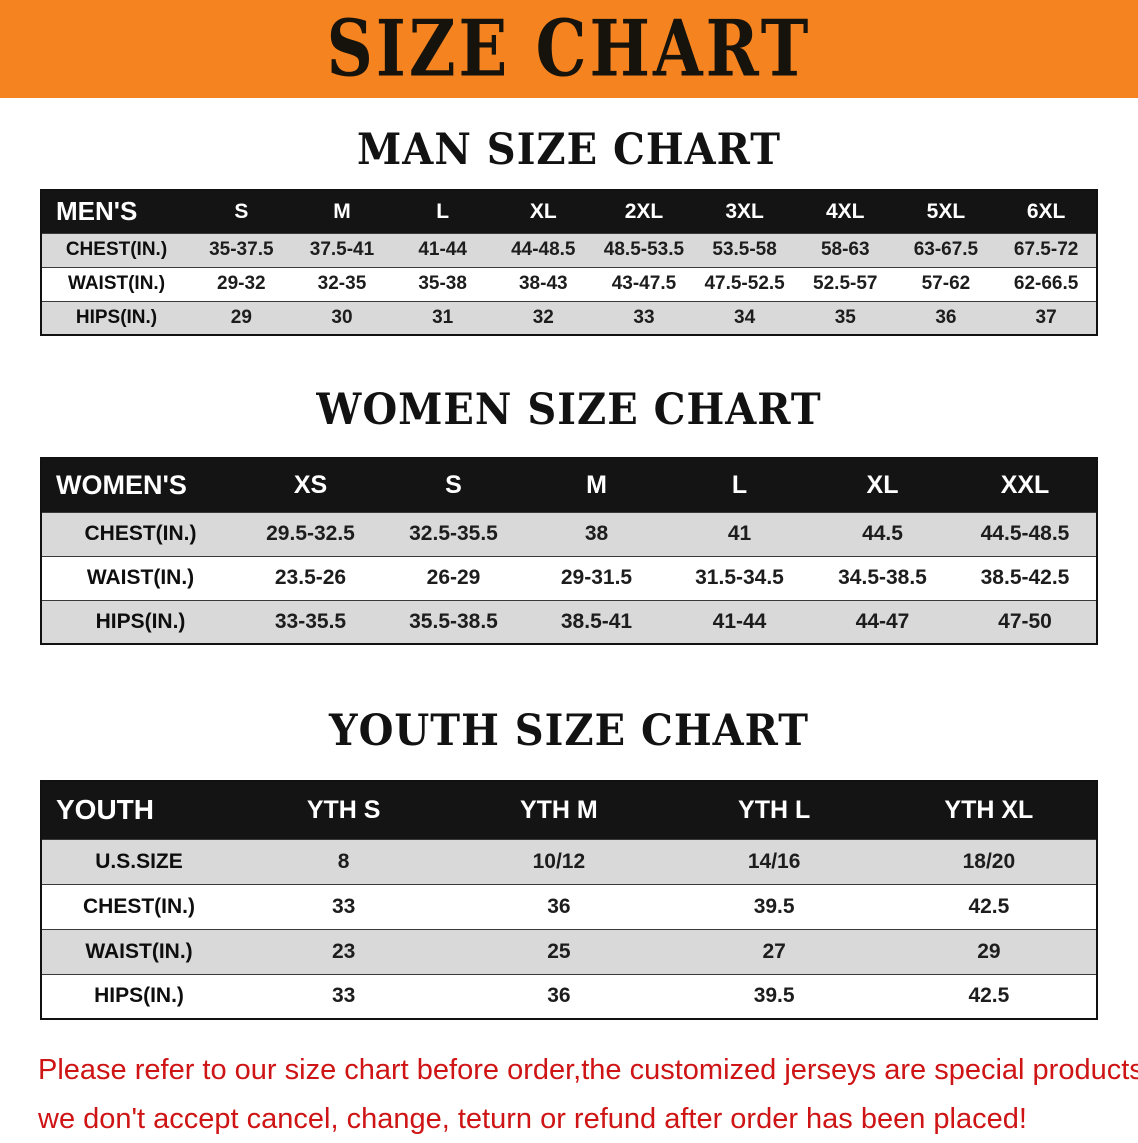 The image size is (1138, 1143). What do you see at coordinates (1046, 249) in the screenshot?
I see `measurement-value: 67.5-72` at bounding box center [1046, 249].